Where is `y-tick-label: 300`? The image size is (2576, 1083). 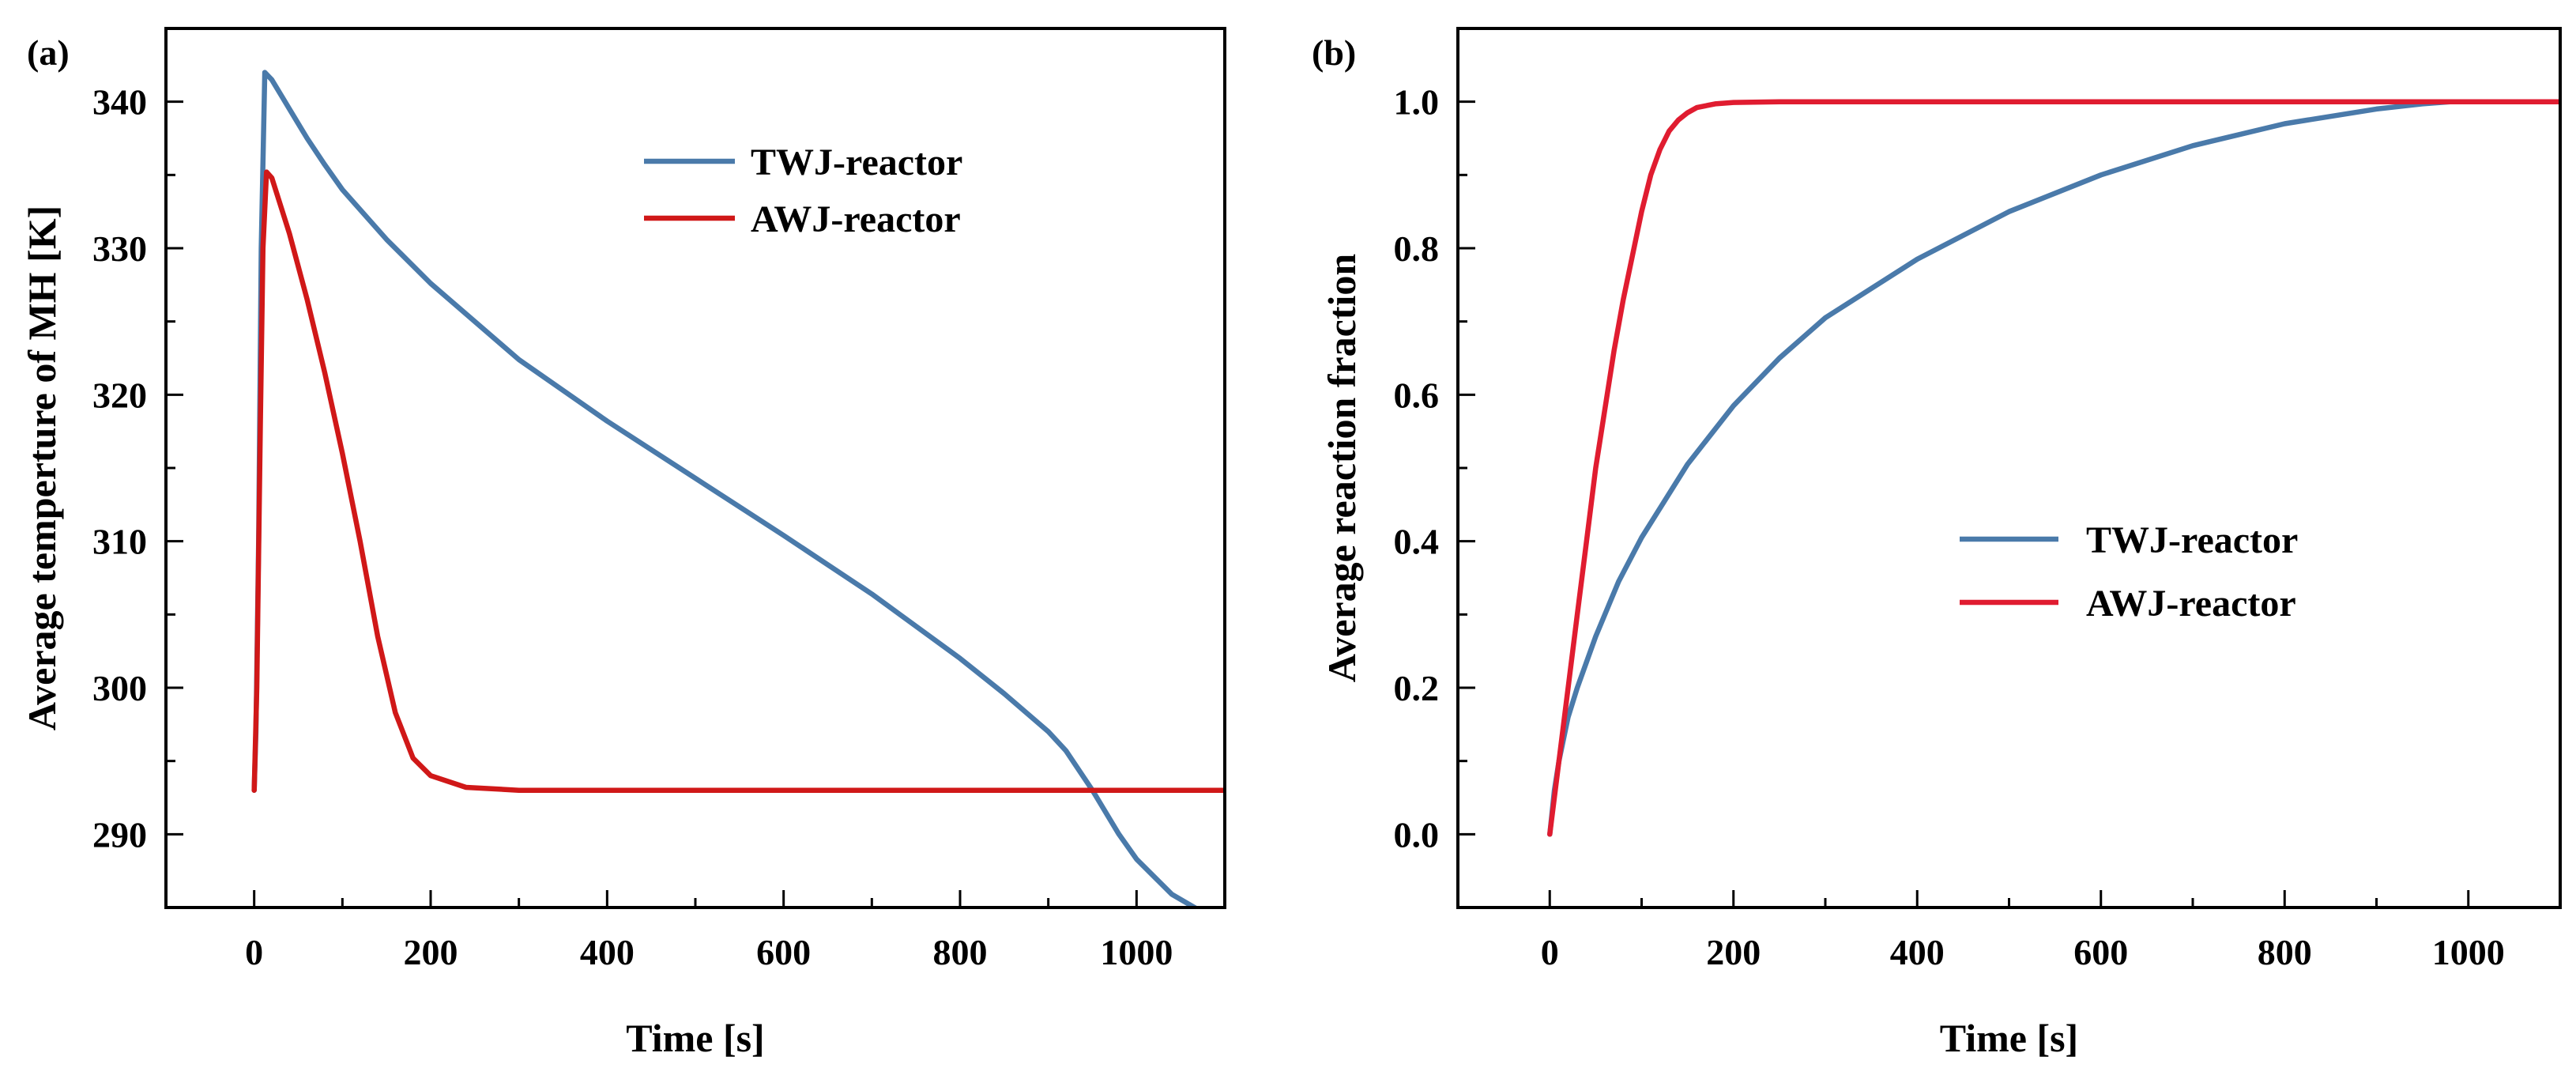
y-tick-label: 300 is located at coordinates (119, 688).